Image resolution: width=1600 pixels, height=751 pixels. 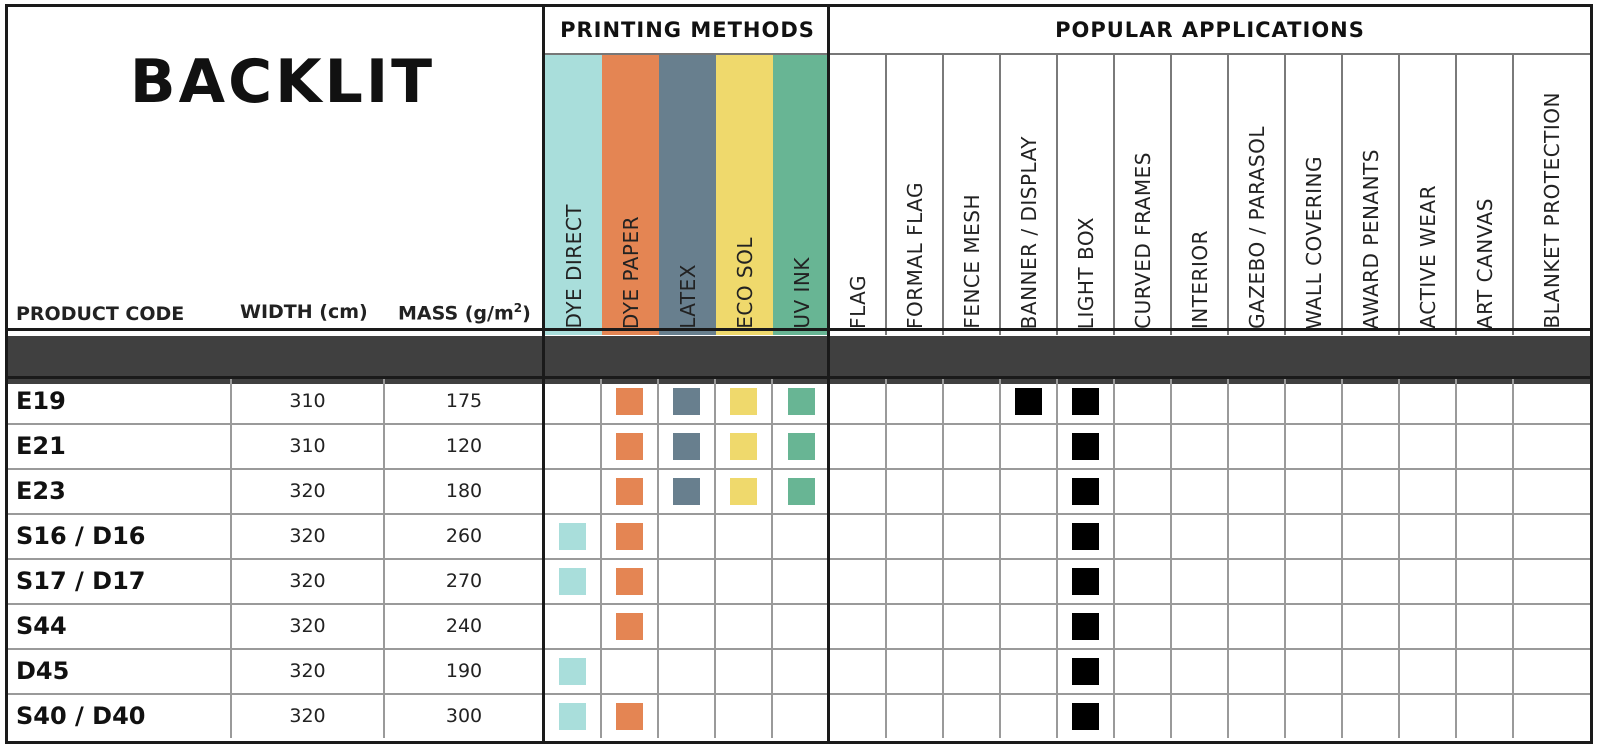 I want to click on application-header-label: FENCE MESH, so click(x=971, y=261).